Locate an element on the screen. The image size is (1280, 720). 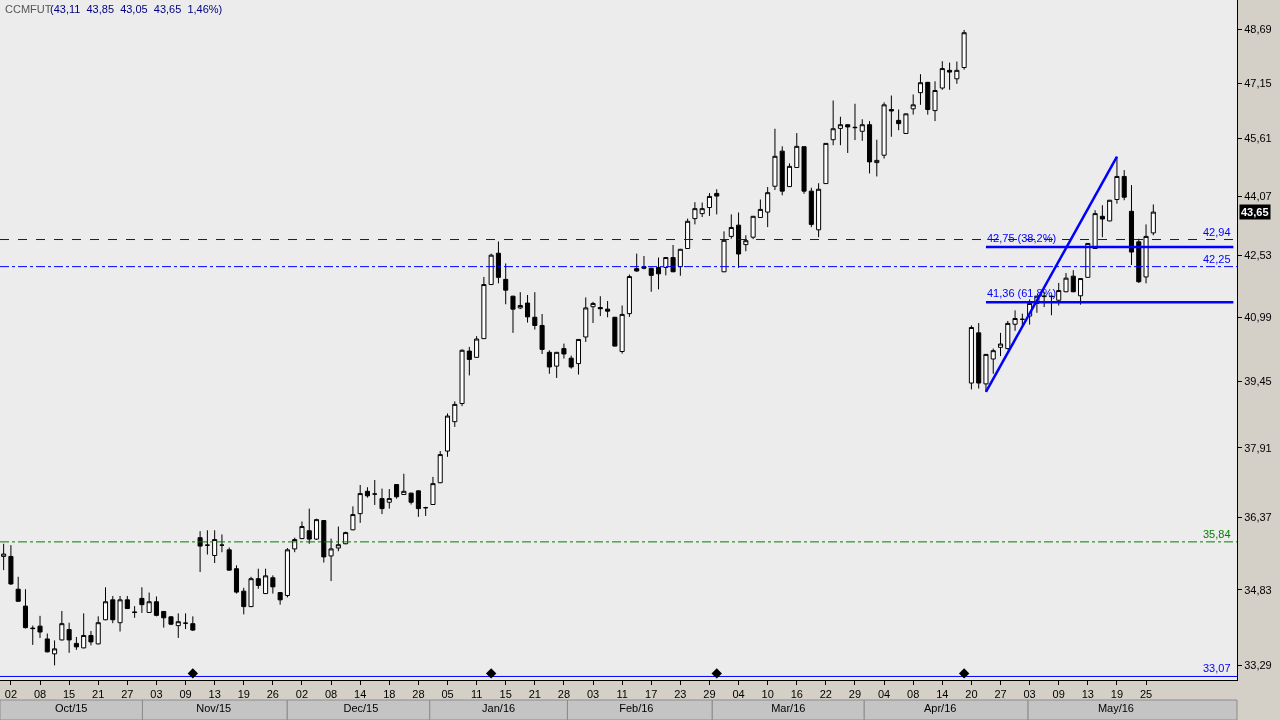
chart-title: CCMFUT is located at coordinates (28, 9).